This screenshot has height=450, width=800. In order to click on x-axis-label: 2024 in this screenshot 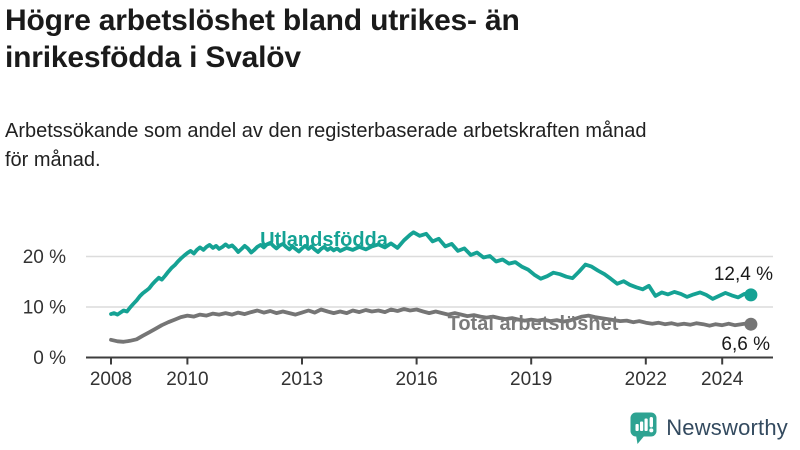, I will do `click(722, 379)`.